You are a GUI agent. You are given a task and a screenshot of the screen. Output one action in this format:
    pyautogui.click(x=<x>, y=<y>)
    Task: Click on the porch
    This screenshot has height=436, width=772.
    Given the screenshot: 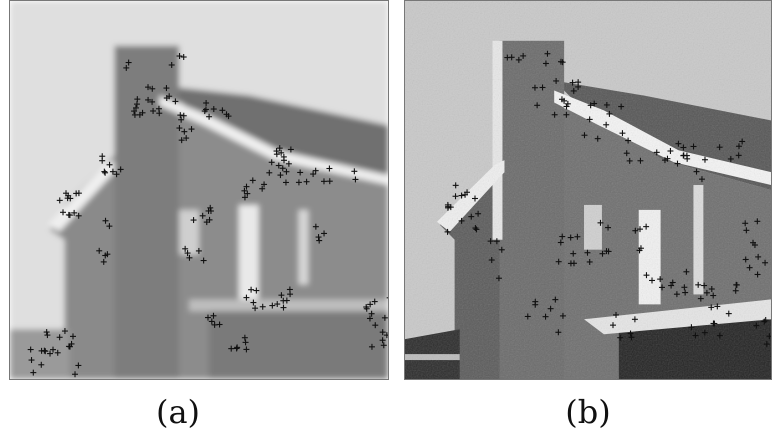 What is the action you would take?
    pyautogui.click(x=298, y=344)
    